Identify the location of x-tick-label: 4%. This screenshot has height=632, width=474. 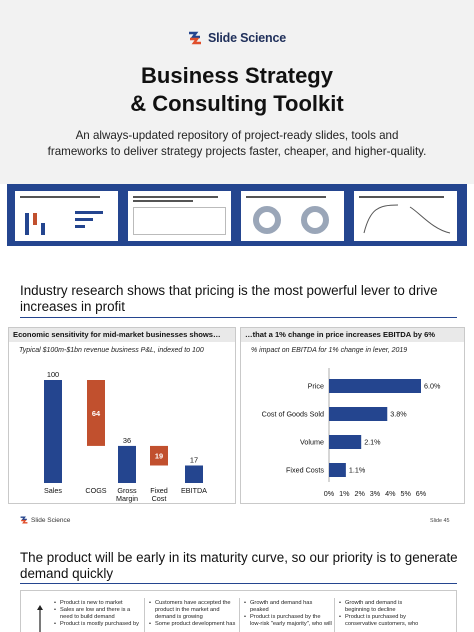
(390, 493).